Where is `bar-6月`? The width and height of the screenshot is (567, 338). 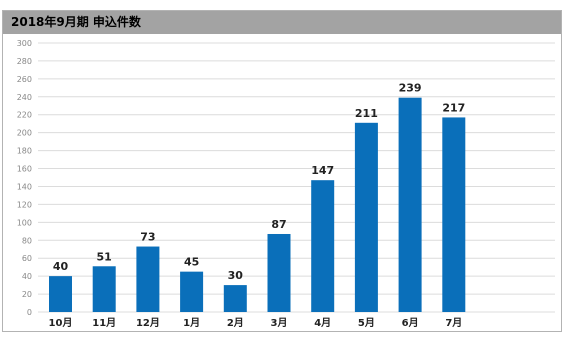
bar-6月 is located at coordinates (410, 205).